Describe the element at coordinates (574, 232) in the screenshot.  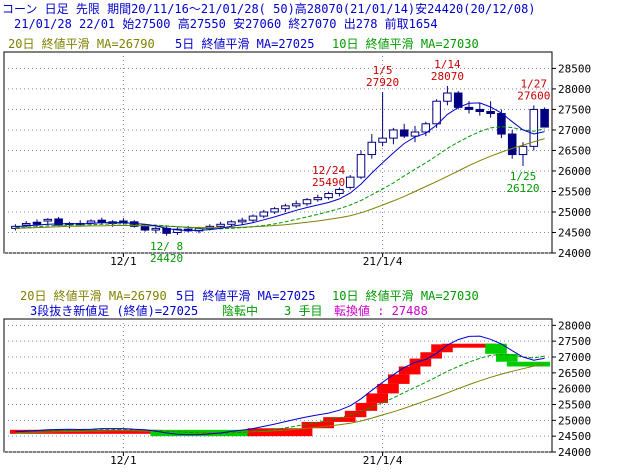
I see `top-ytick-label-1: 24500` at that location.